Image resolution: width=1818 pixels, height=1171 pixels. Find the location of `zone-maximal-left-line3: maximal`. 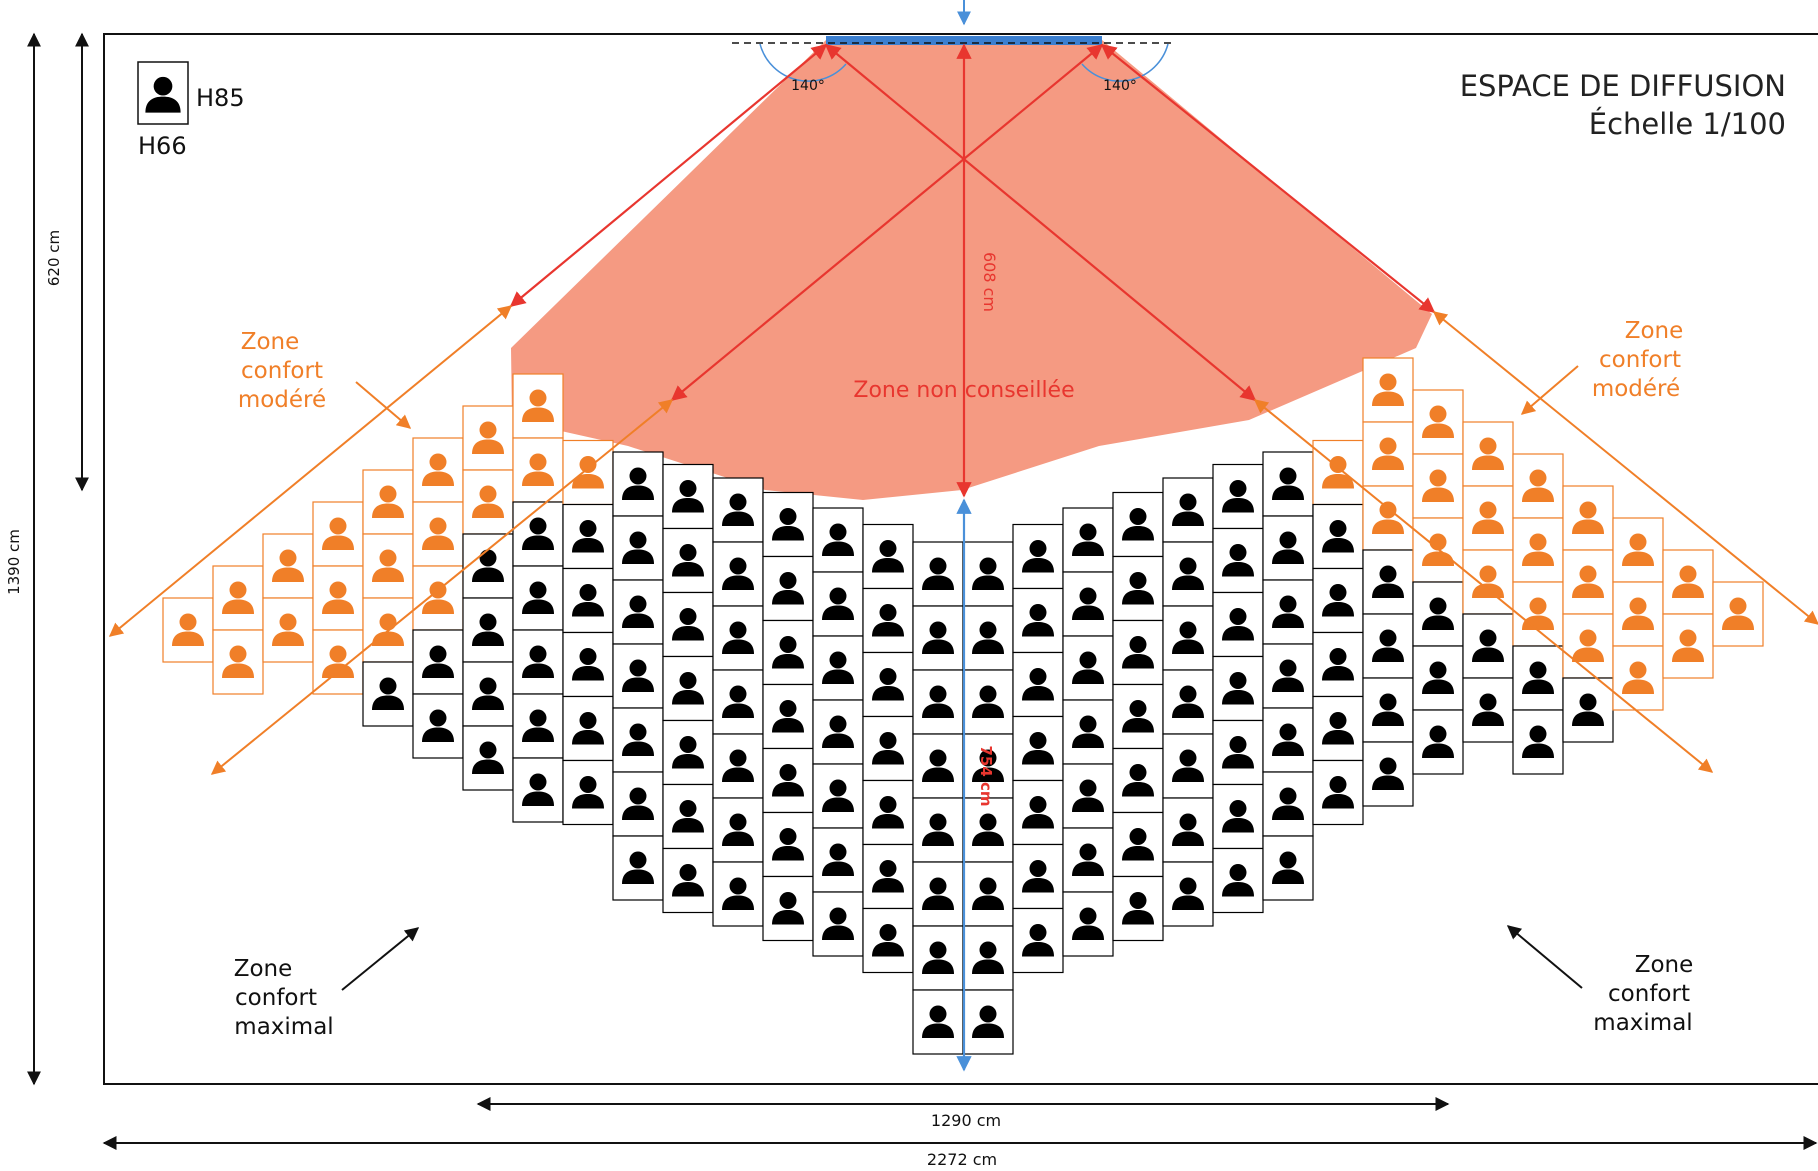

zone-maximal-left-line3: maximal is located at coordinates (283, 1027).